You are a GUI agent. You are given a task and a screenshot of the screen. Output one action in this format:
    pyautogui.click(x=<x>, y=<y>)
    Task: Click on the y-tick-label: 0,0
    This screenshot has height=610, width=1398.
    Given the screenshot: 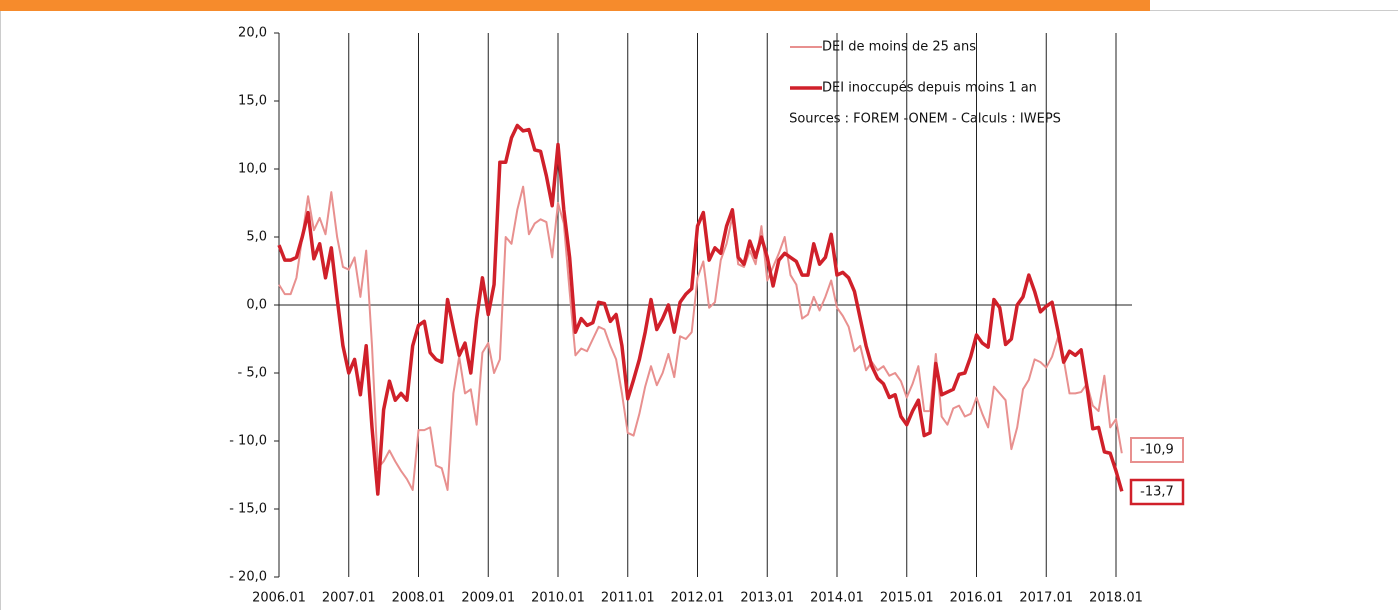 What is the action you would take?
    pyautogui.click(x=256, y=305)
    